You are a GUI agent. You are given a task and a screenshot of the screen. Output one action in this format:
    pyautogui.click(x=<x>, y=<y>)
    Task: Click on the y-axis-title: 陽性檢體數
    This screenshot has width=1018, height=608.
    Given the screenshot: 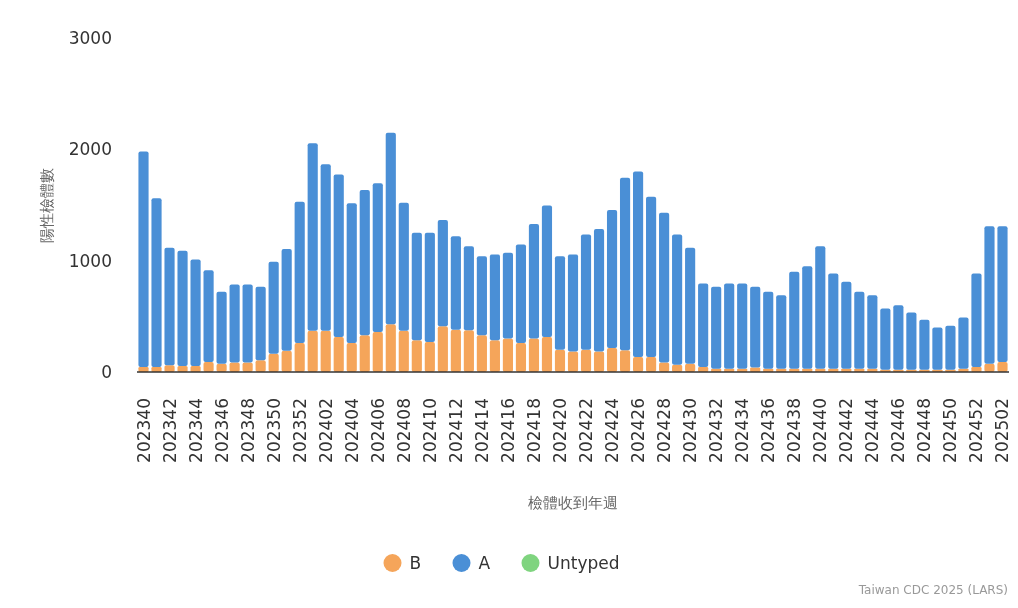 What is the action you would take?
    pyautogui.click(x=47, y=205)
    